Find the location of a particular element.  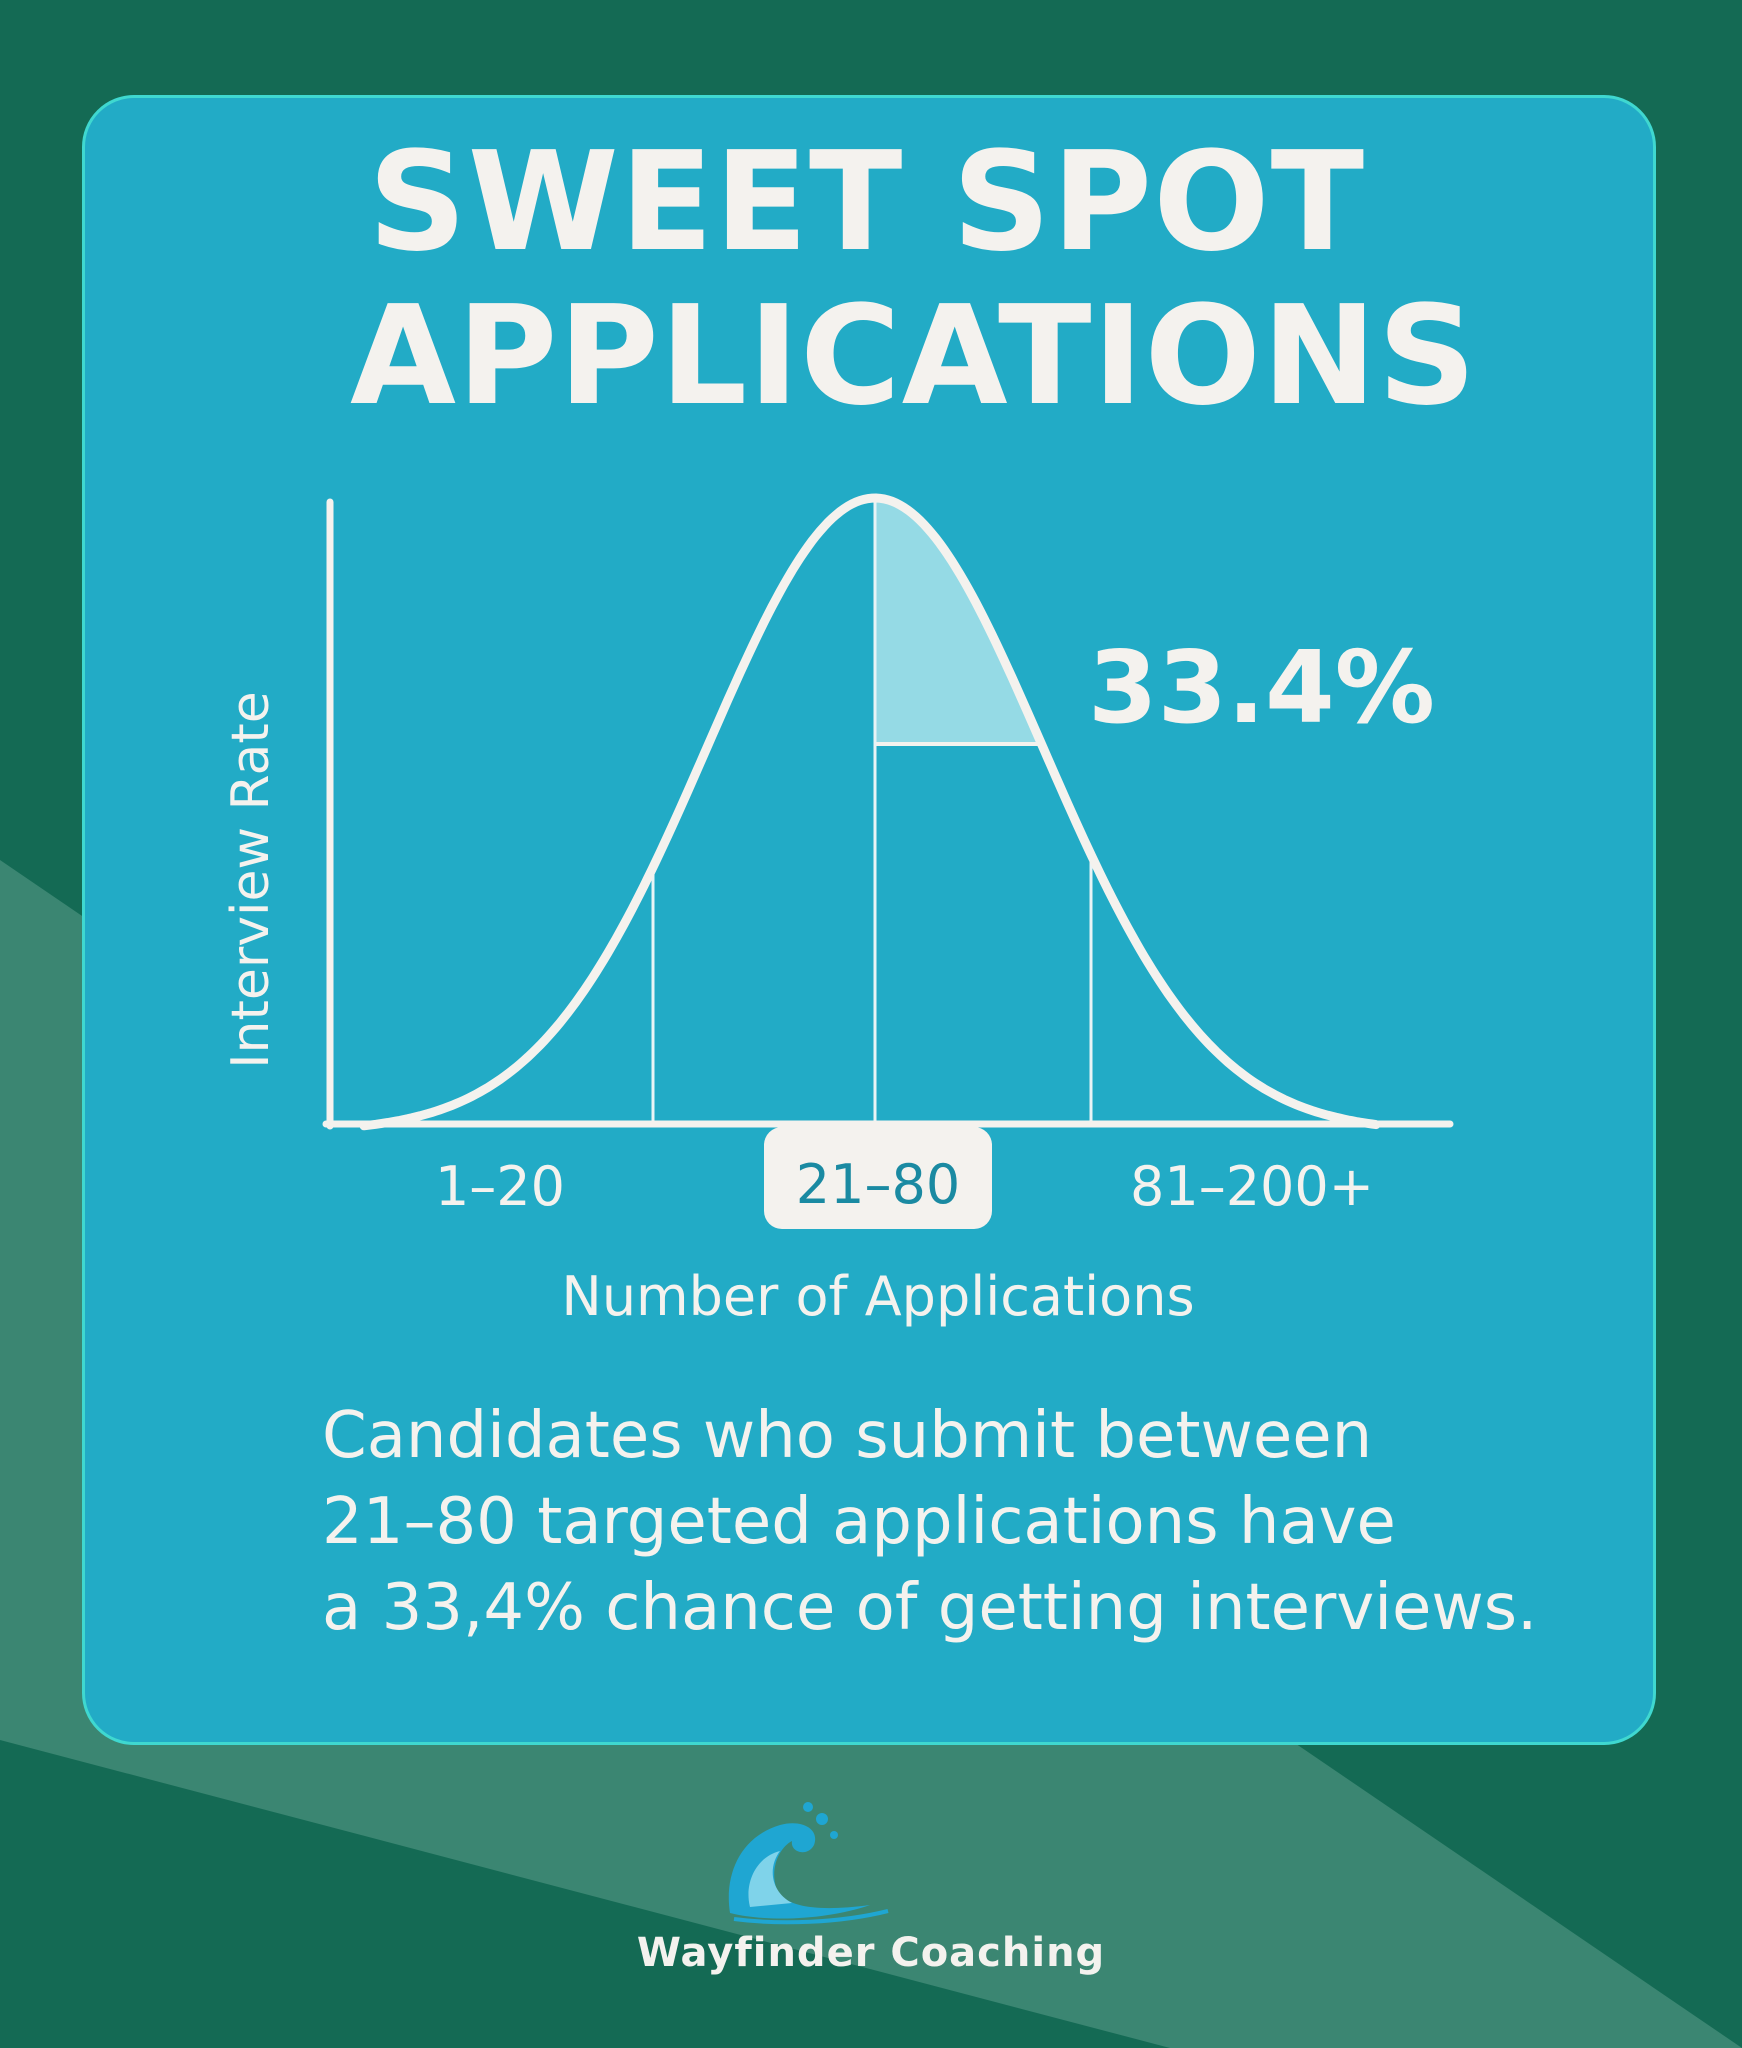

highlighted-tick-badge is located at coordinates (878, 1178).